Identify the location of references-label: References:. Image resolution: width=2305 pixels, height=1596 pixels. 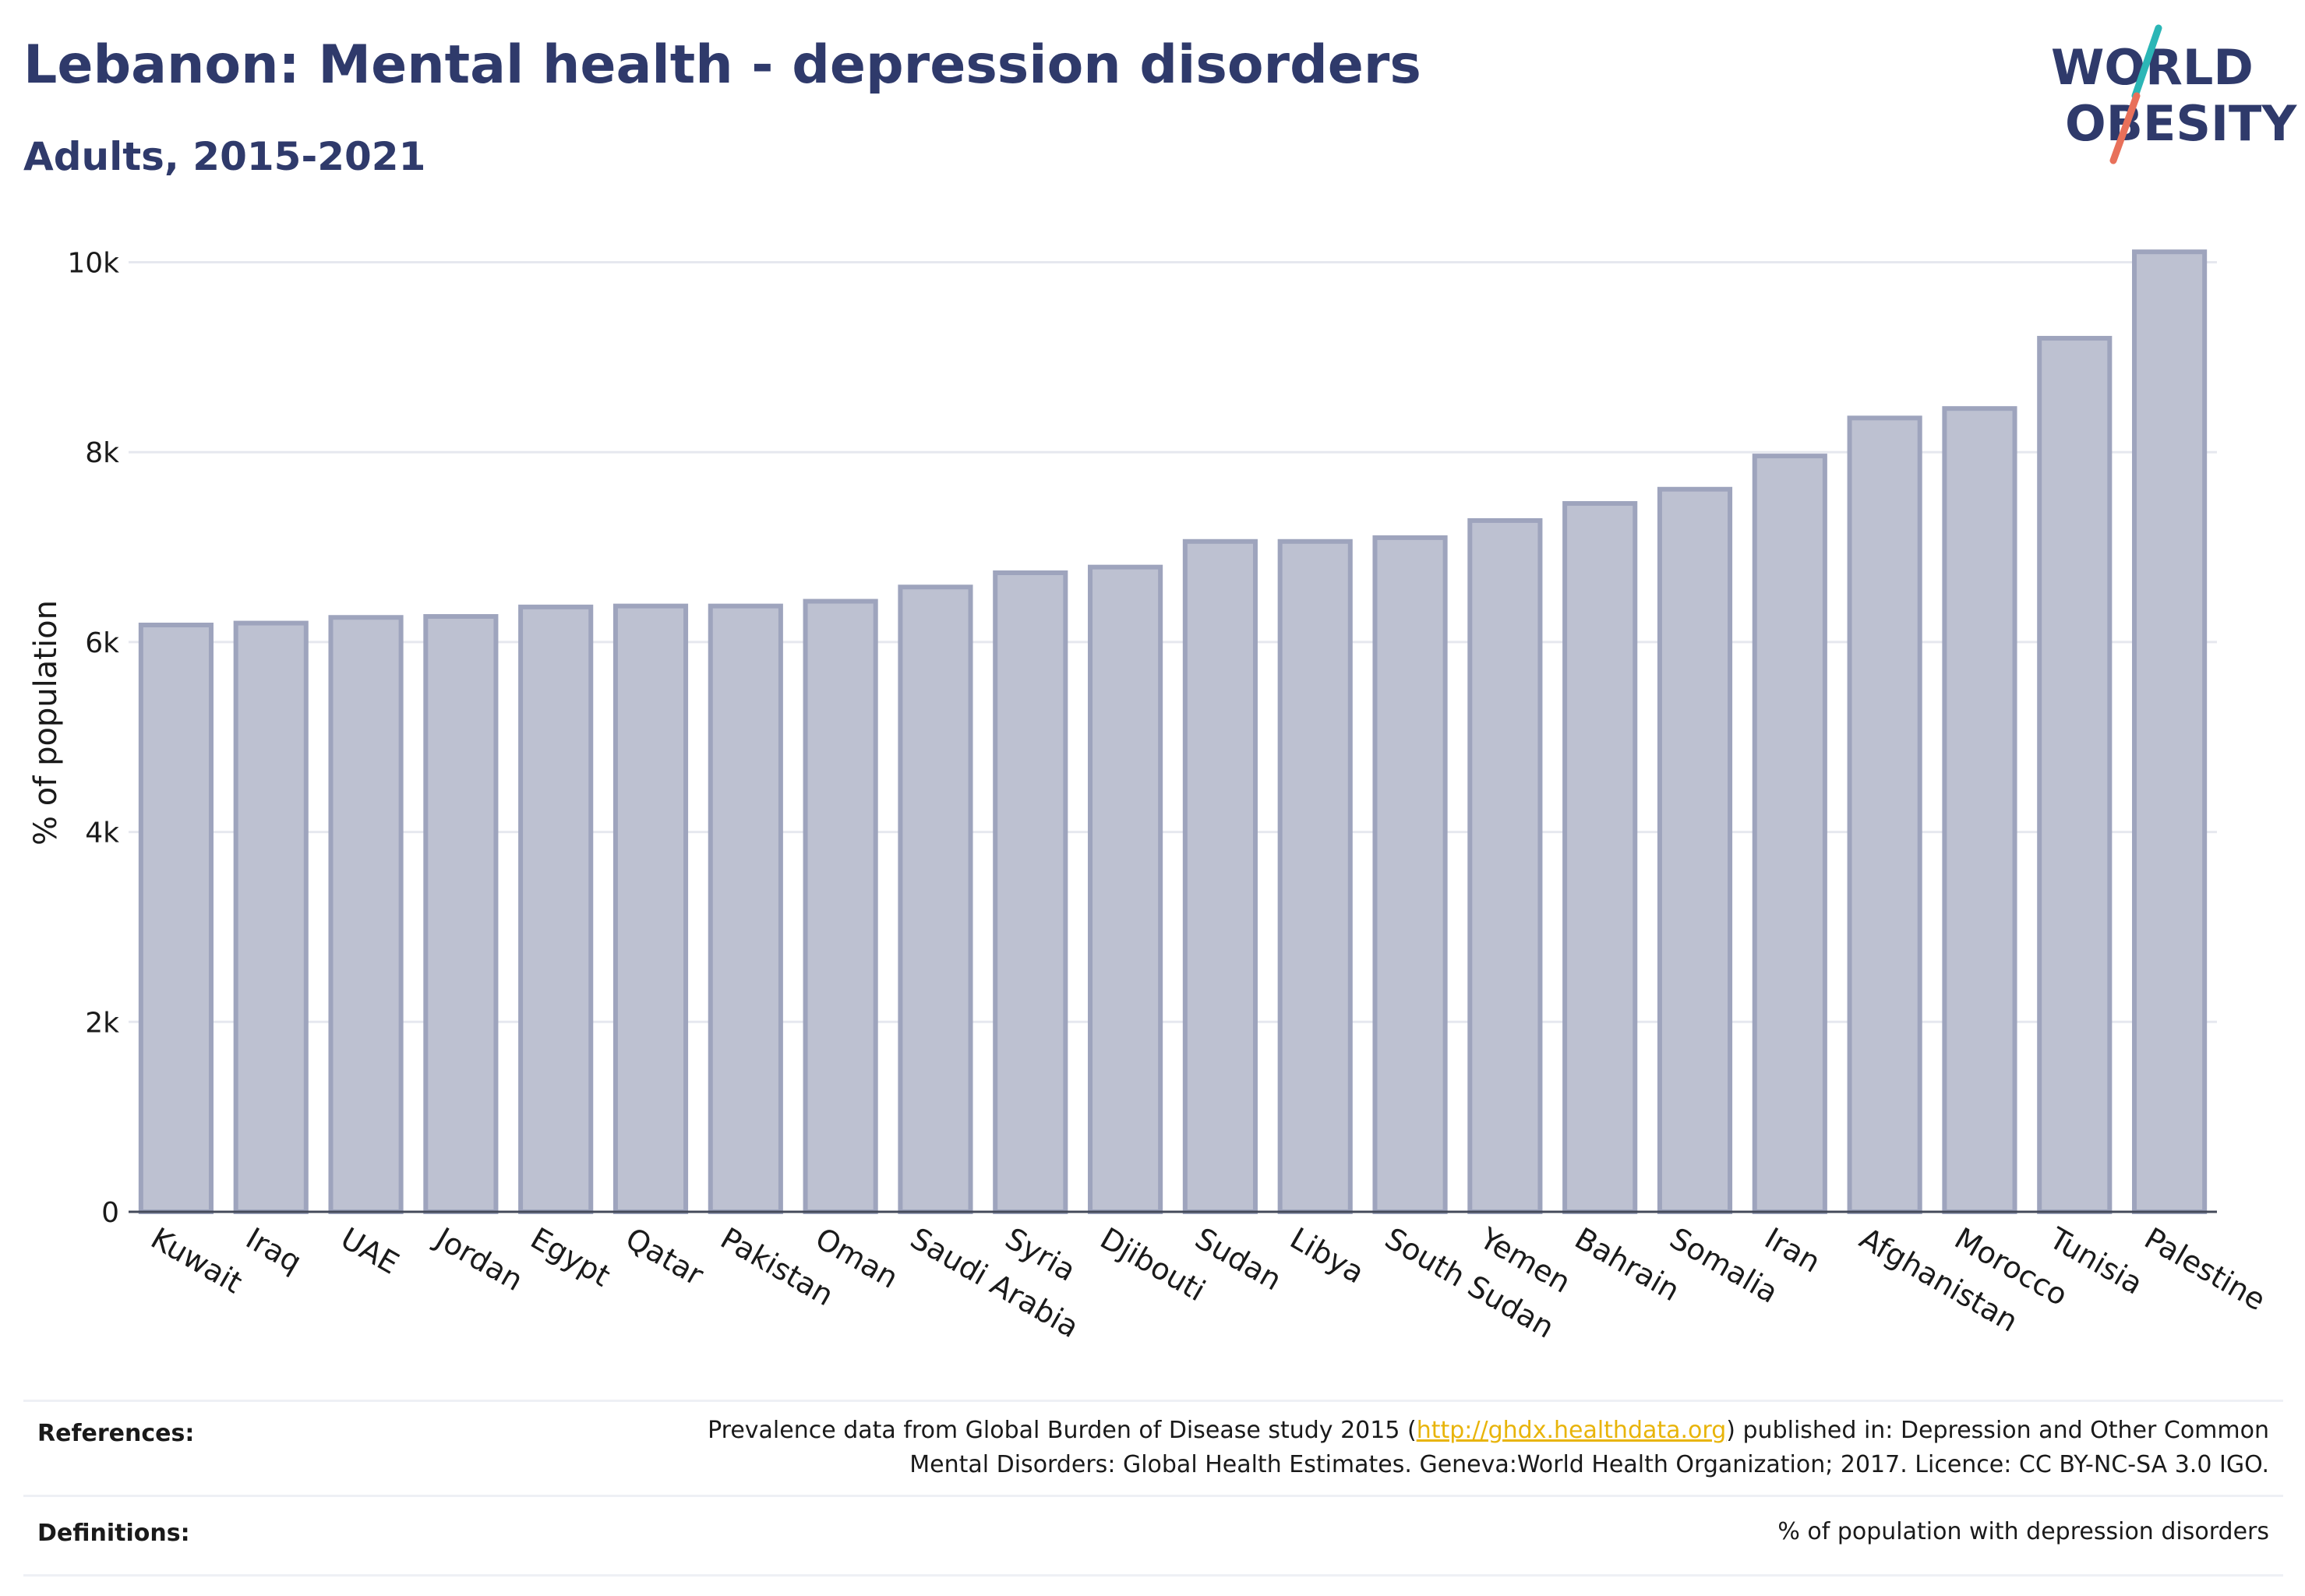
(116, 1433).